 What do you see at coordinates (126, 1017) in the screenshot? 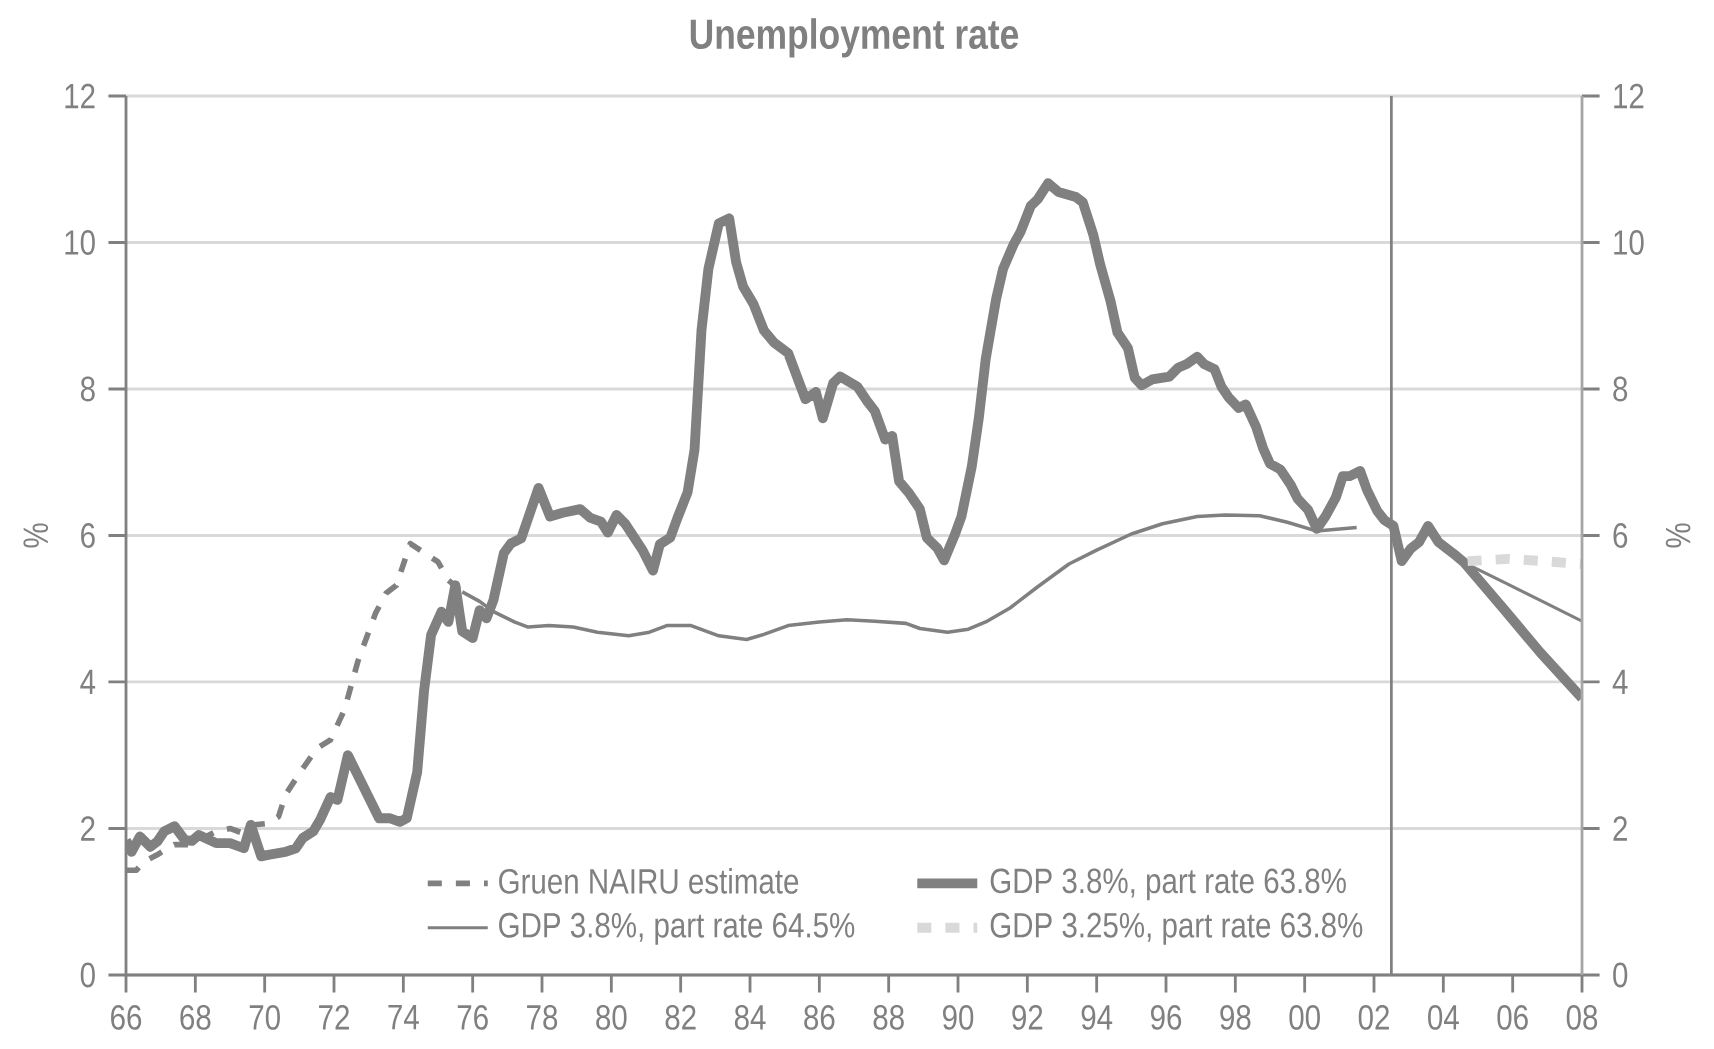
I see `x-tick-label: 66` at bounding box center [126, 1017].